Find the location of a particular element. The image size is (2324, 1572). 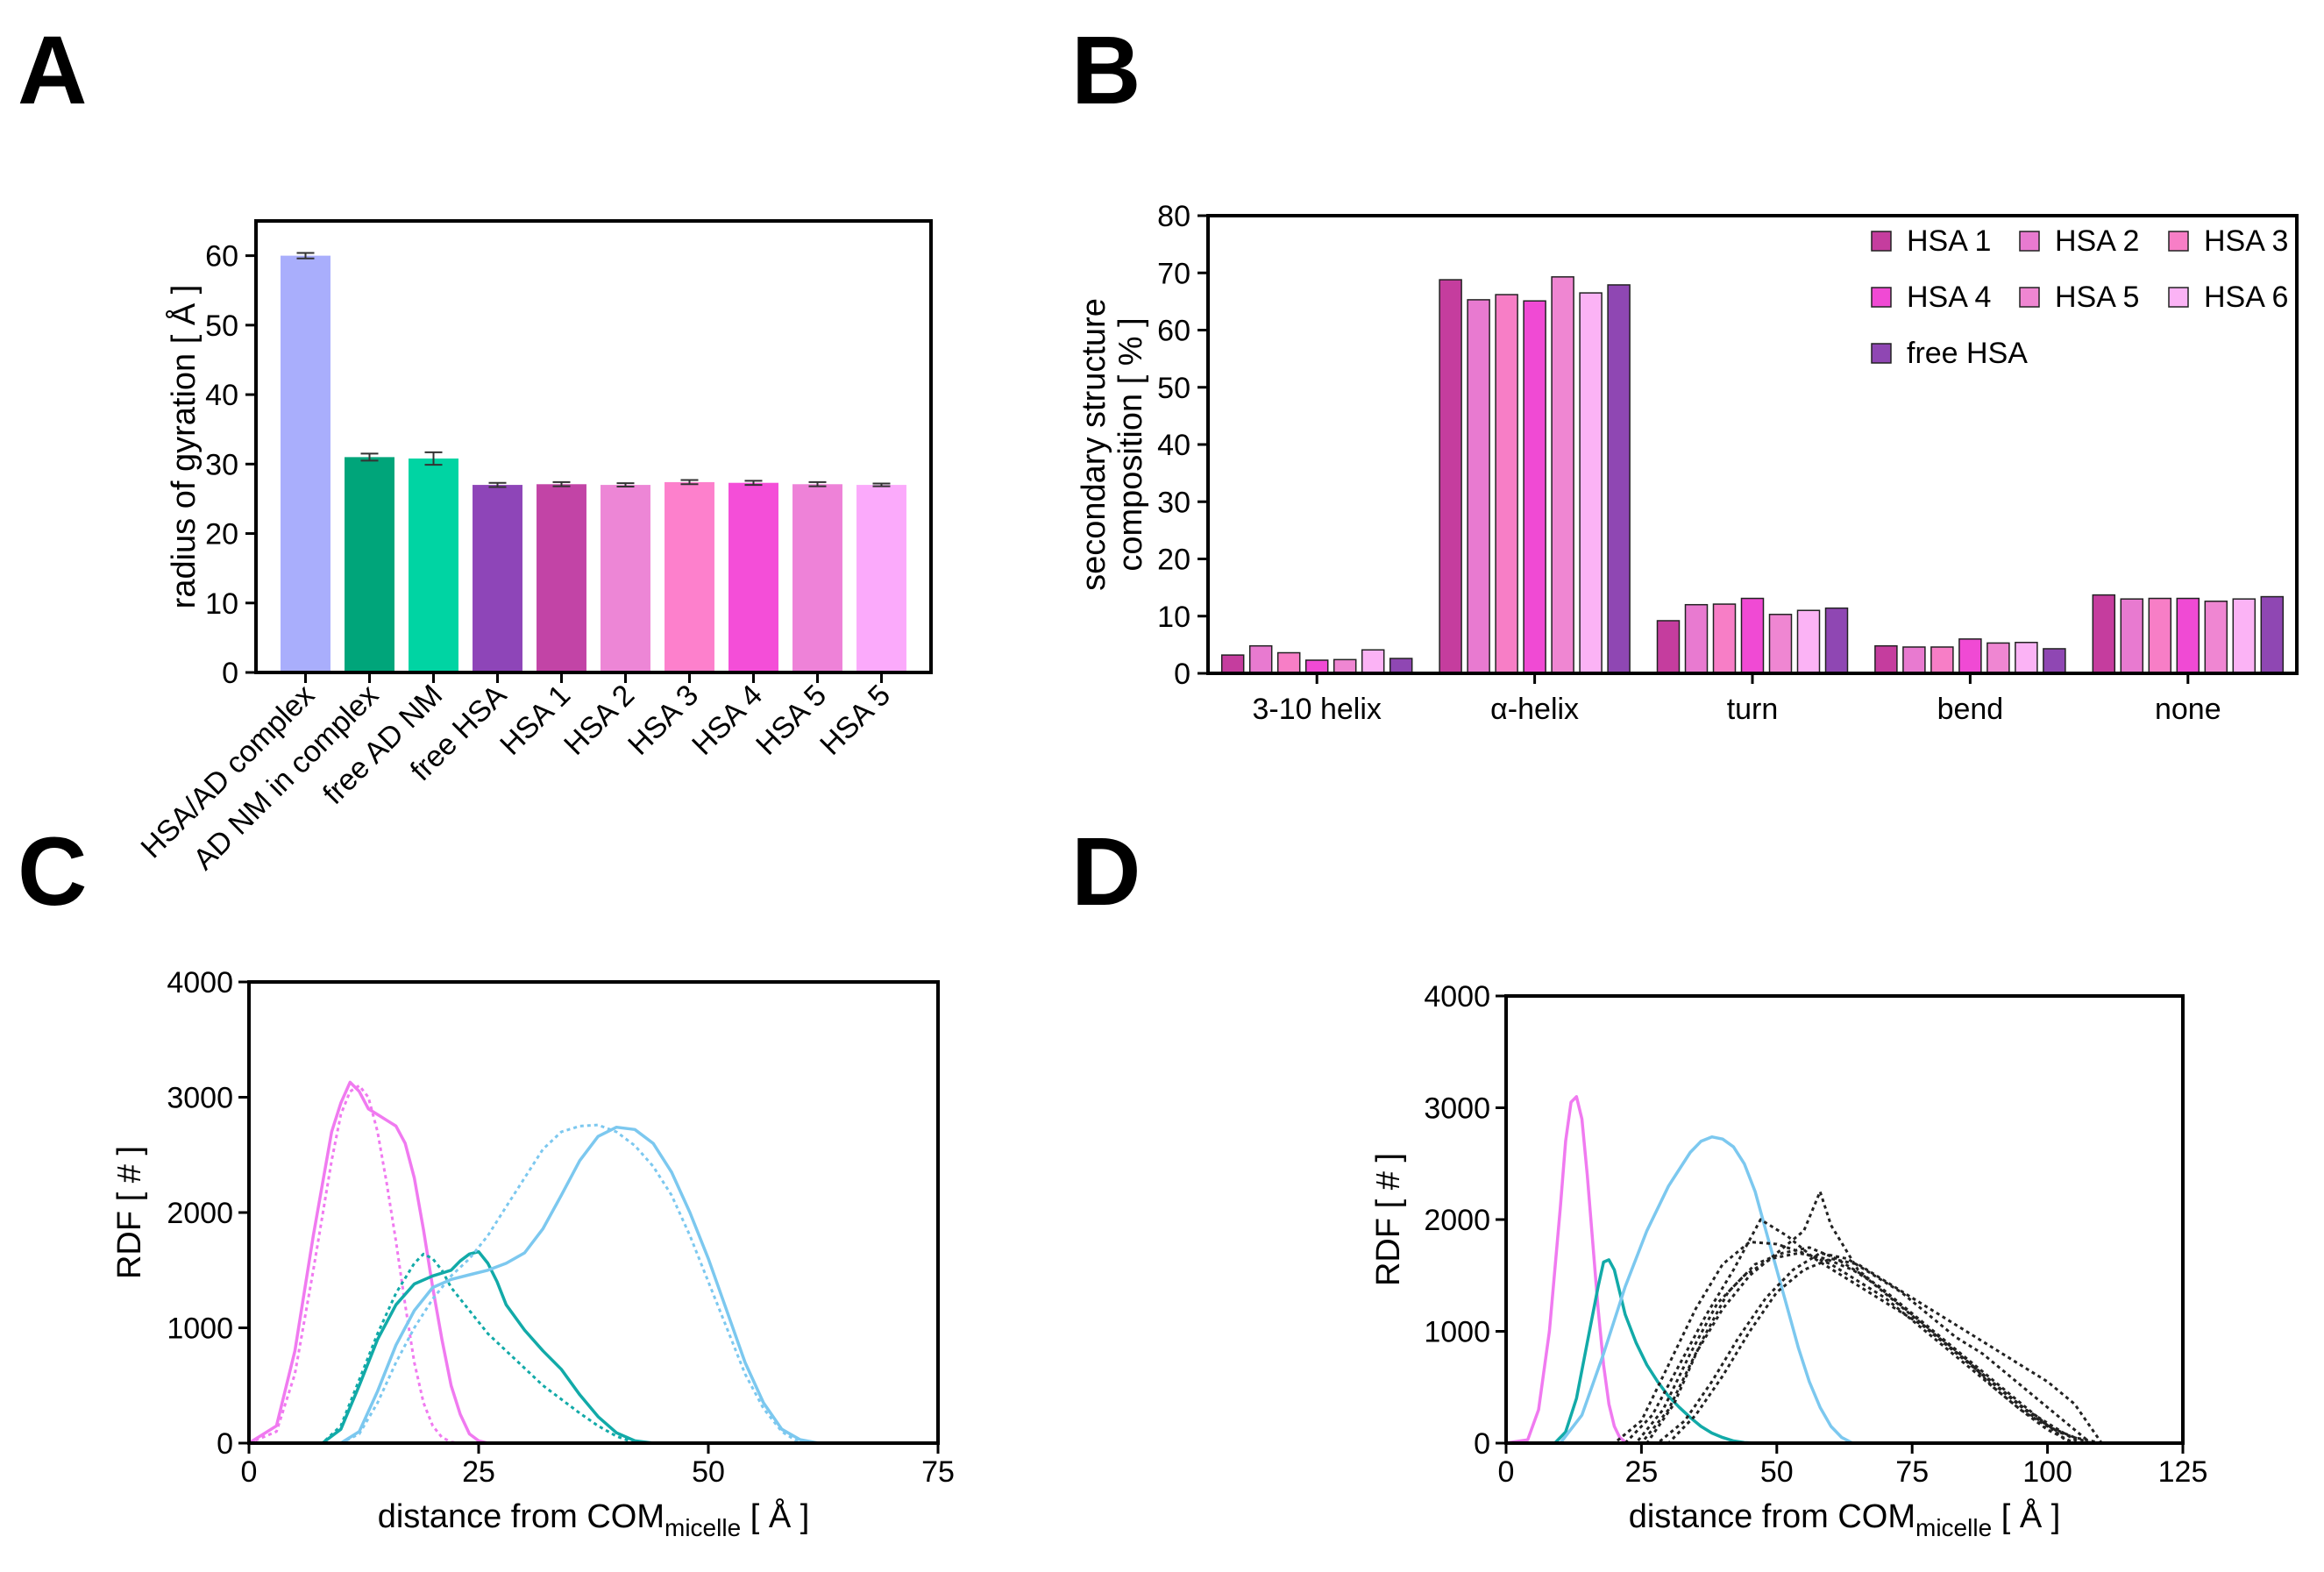

y-tick-label: 2000 is located at coordinates (1457, 1221).